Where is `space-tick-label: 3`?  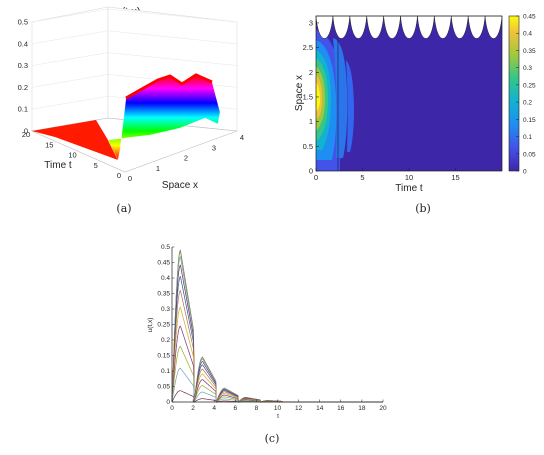
space-tick-label: 3 is located at coordinates (214, 147).